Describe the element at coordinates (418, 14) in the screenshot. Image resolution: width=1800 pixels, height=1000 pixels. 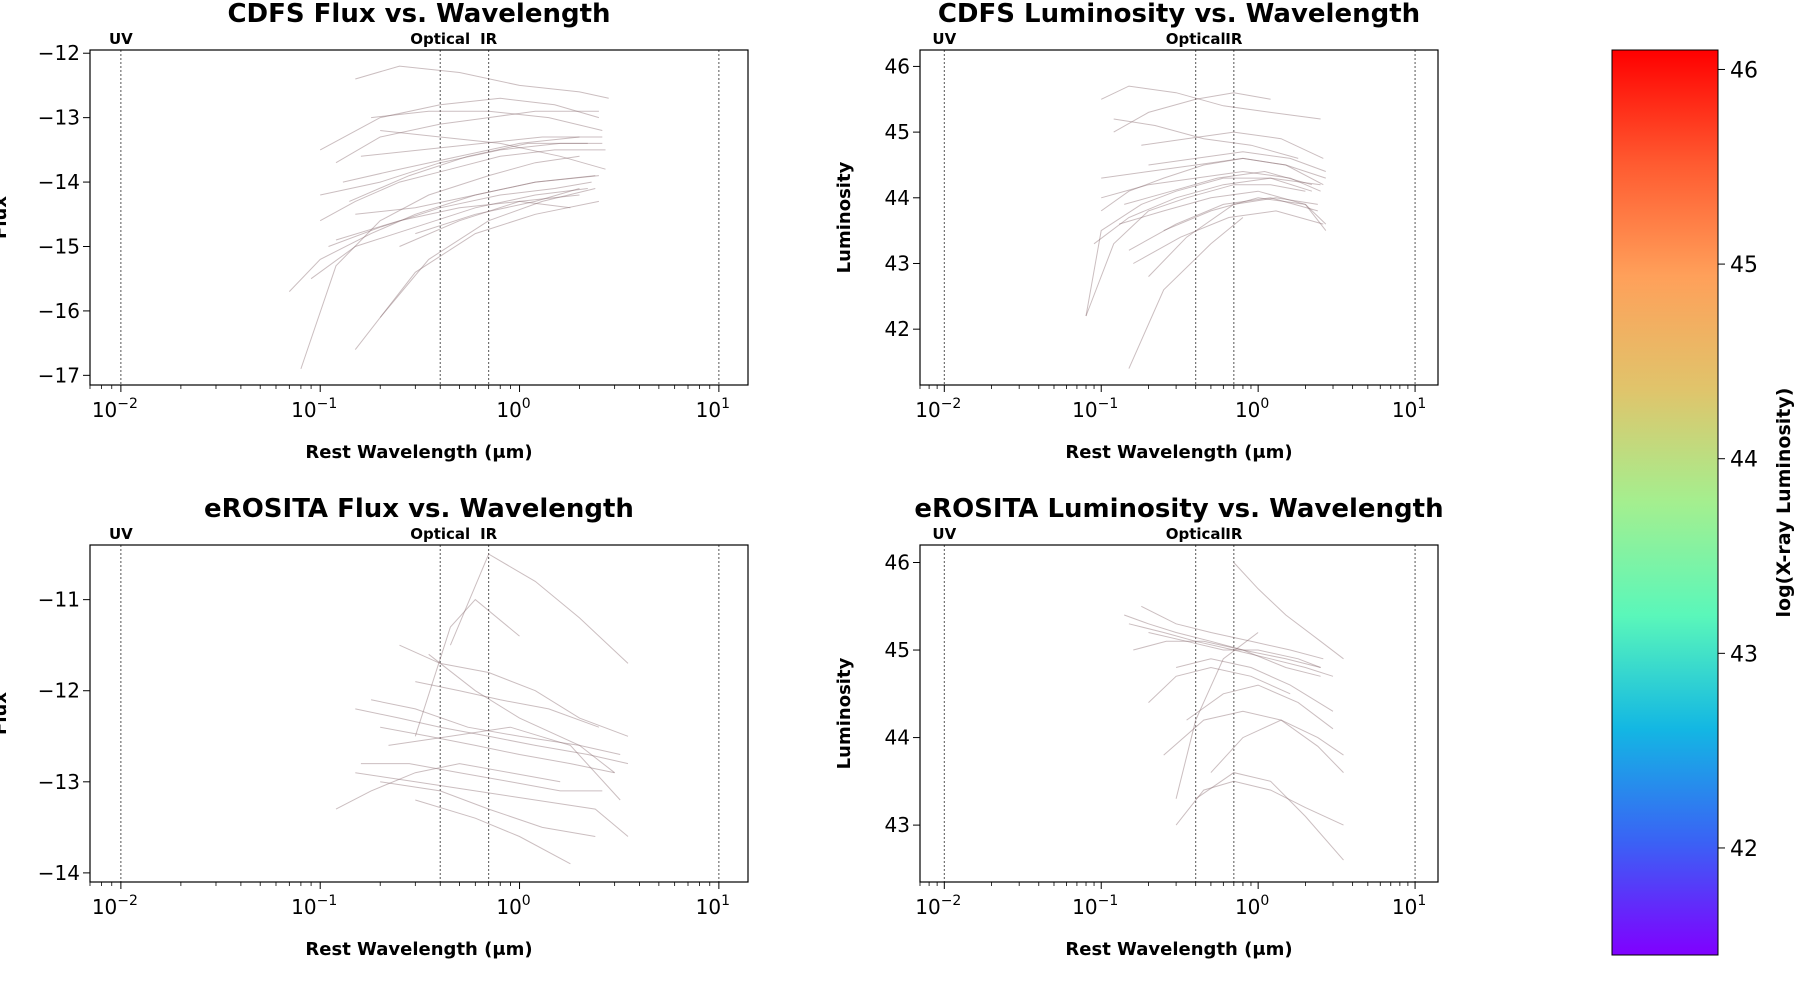
I see `chart-title: CDFS Flux vs. Wavelength` at that location.